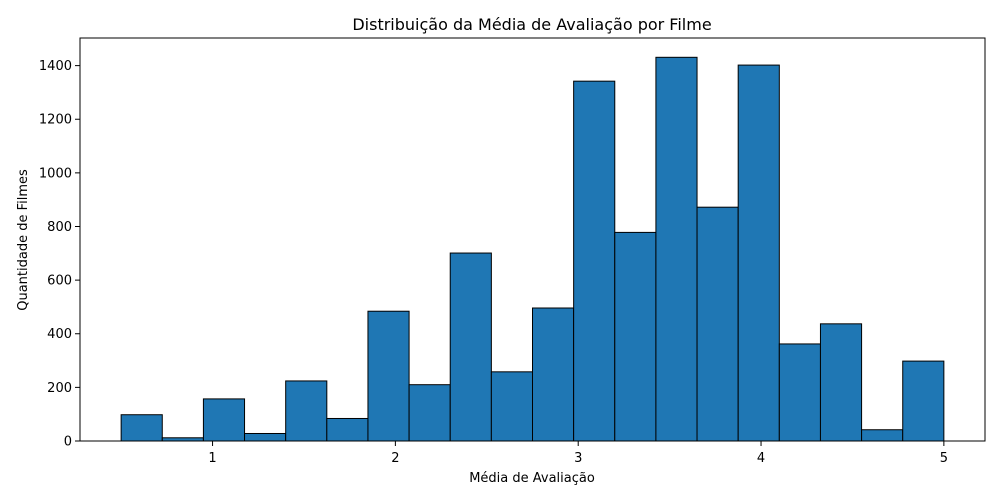 This screenshot has width=1000, height=500. I want to click on x-axis-ticks: 1 2 3 4 5, so click(578, 453).